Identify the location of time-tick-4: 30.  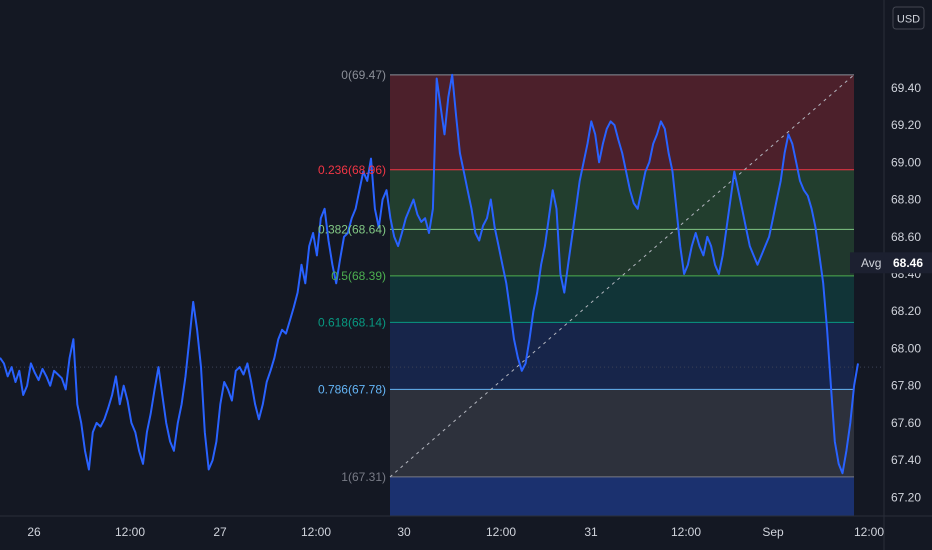
(404, 532).